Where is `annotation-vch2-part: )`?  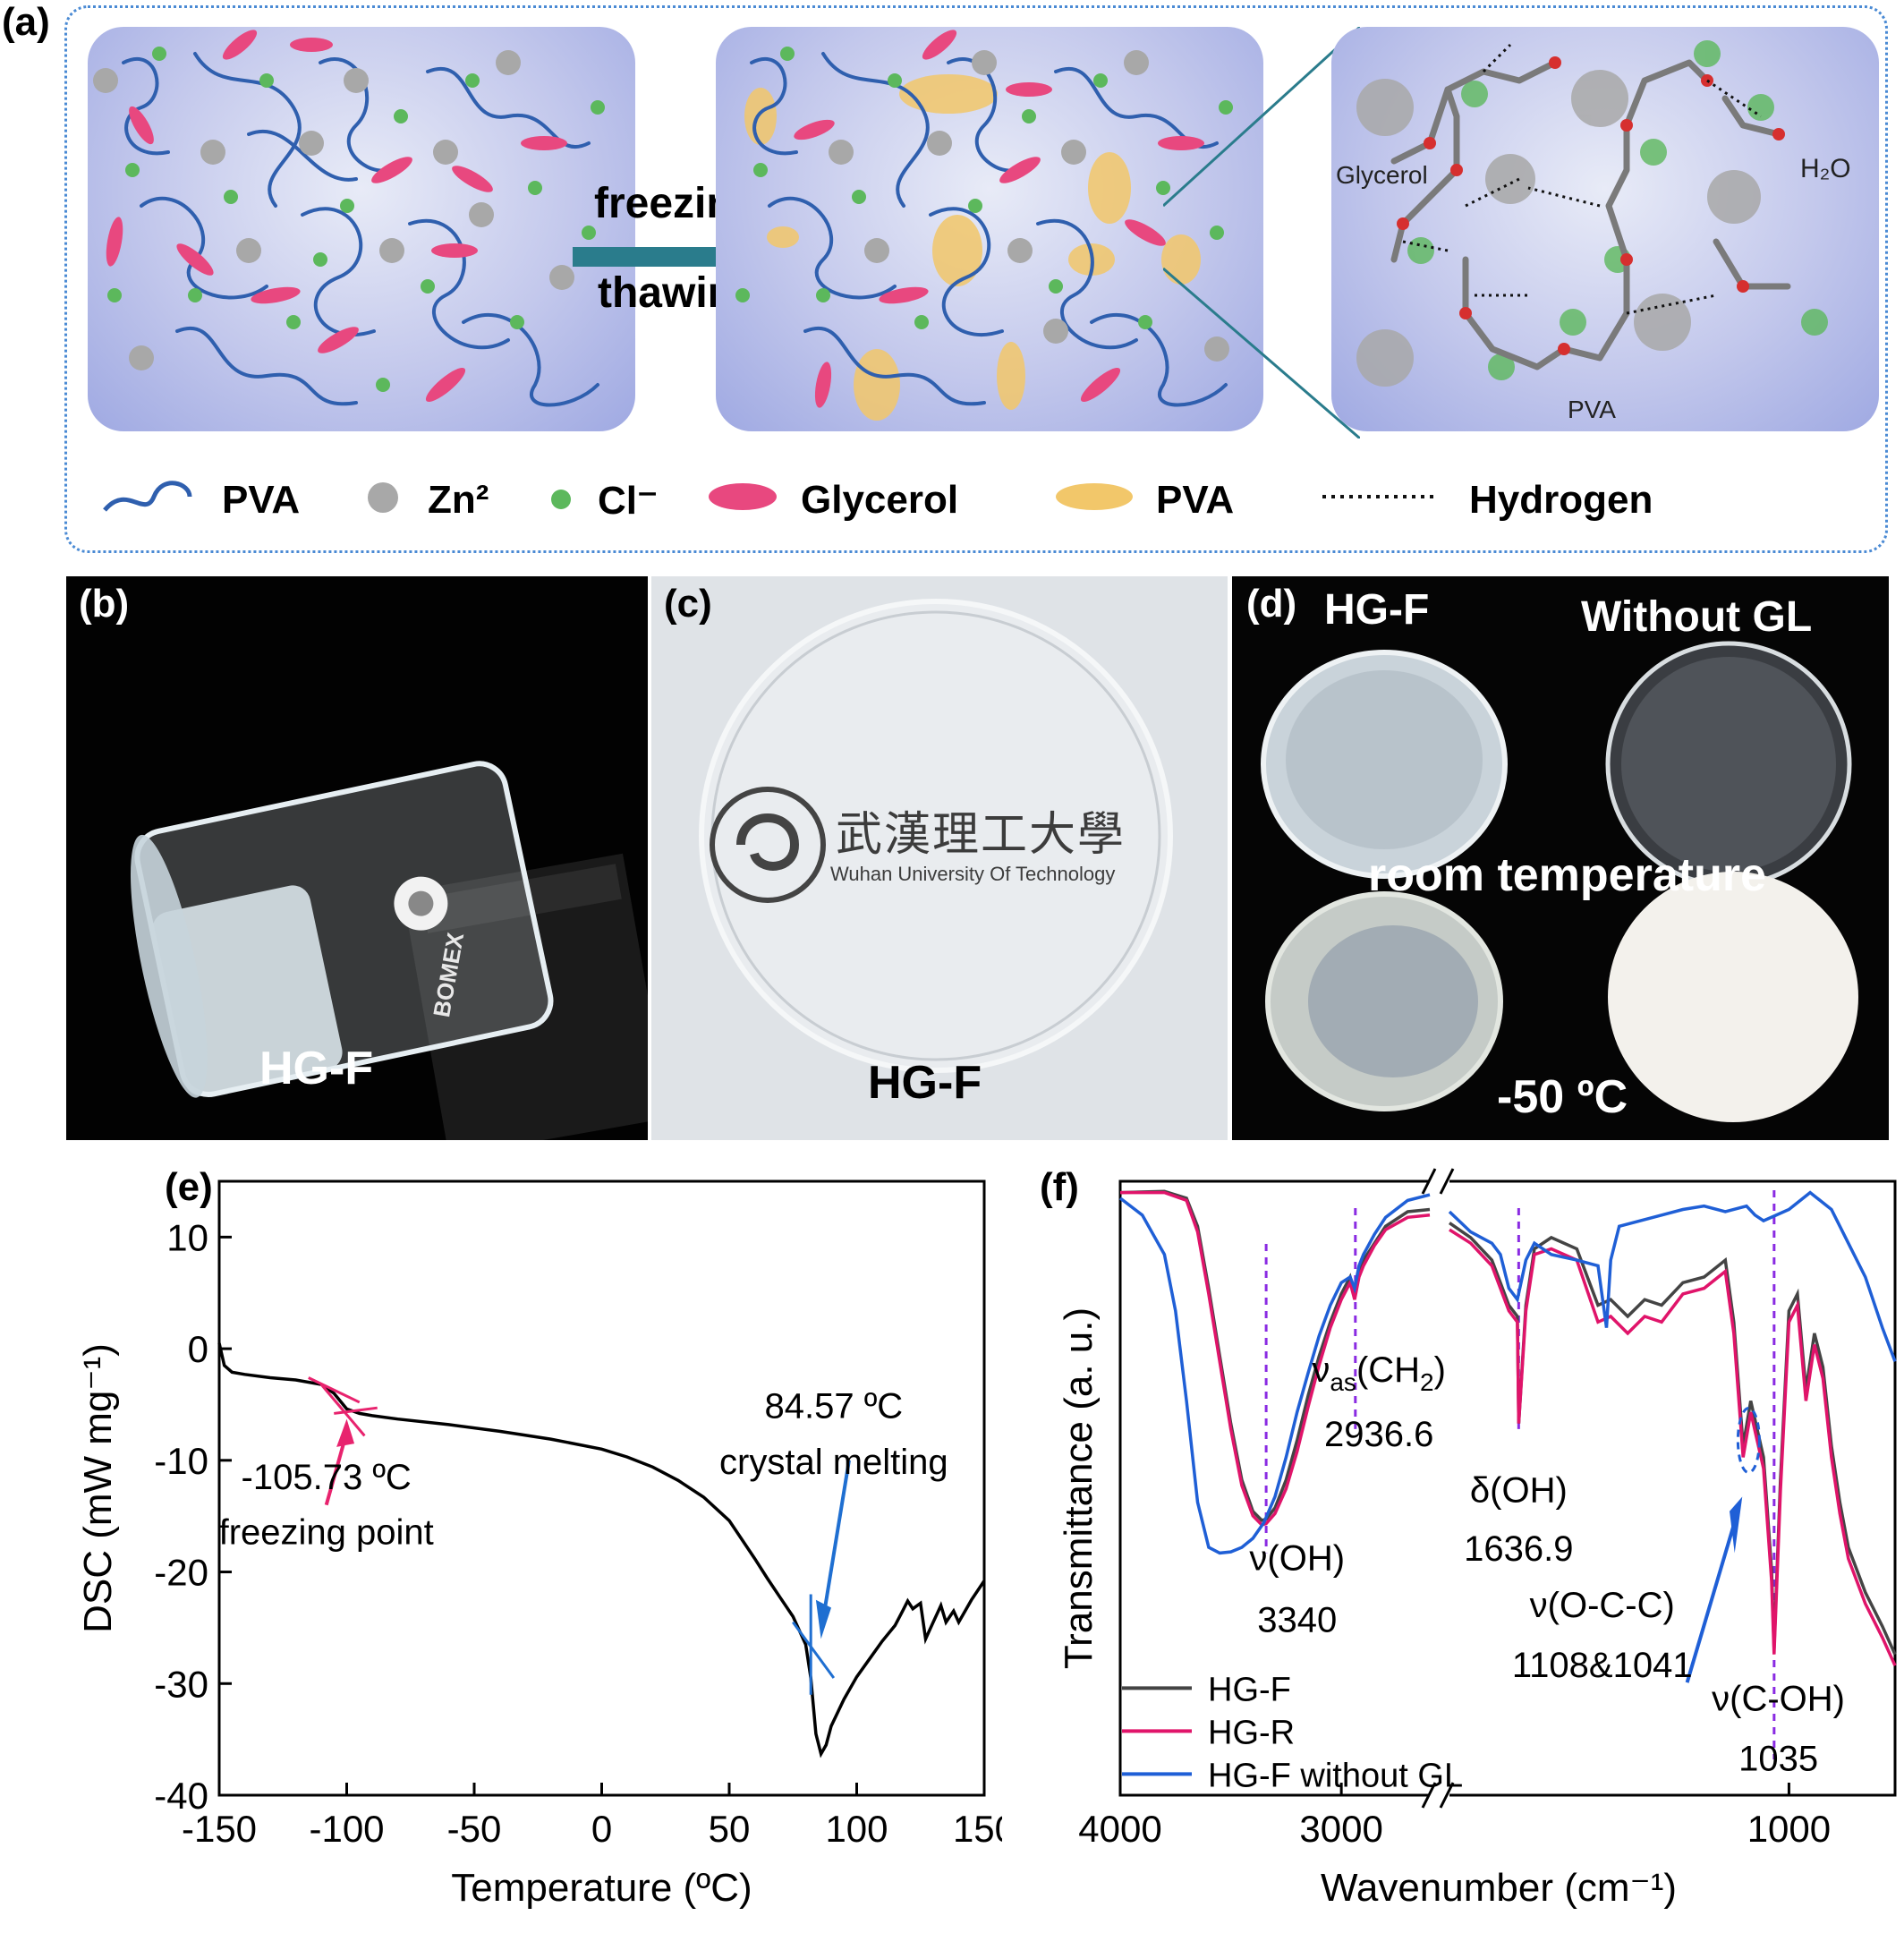 annotation-vch2-part: ) is located at coordinates (1440, 1370).